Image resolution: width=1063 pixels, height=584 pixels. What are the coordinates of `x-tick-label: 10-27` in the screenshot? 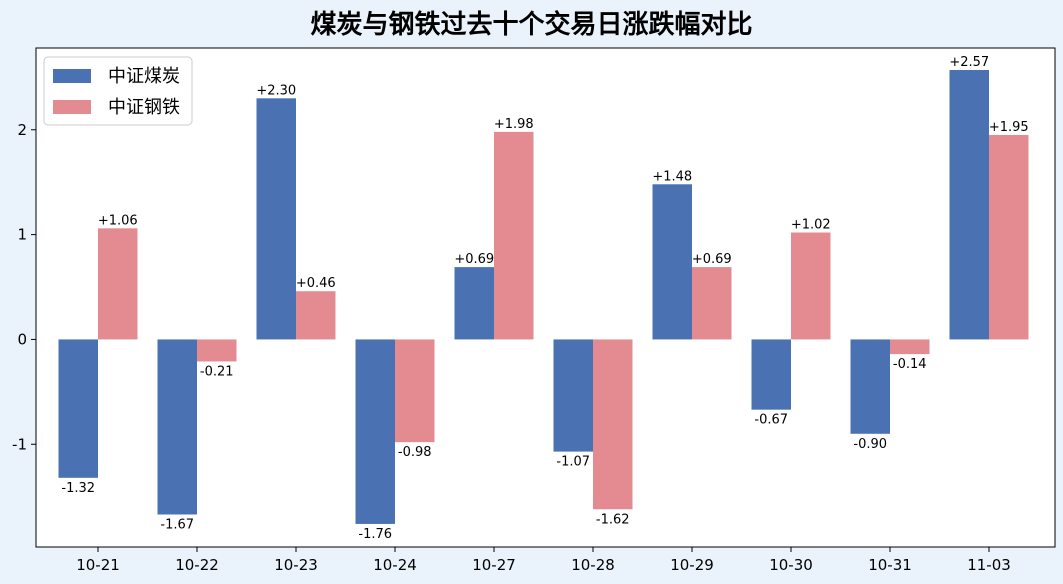 It's located at (494, 565).